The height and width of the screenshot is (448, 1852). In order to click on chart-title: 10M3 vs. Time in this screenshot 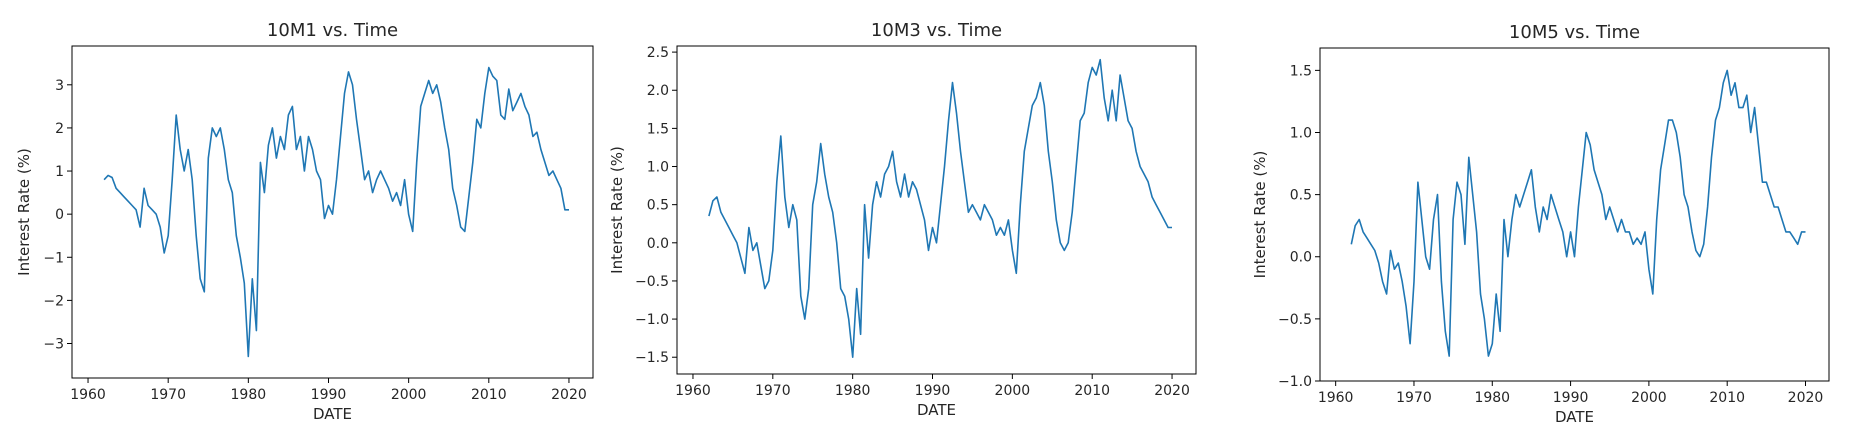, I will do `click(936, 30)`.